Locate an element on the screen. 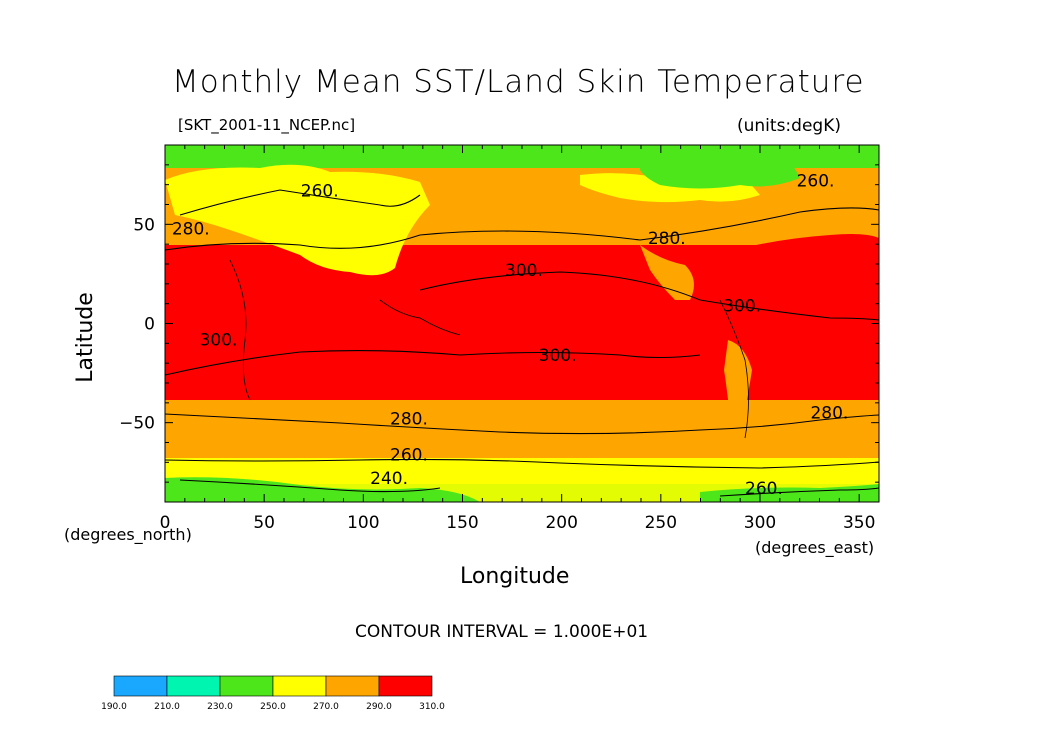 The height and width of the screenshot is (739, 1044). red-region-north-atlantic is located at coordinates (789, 269).